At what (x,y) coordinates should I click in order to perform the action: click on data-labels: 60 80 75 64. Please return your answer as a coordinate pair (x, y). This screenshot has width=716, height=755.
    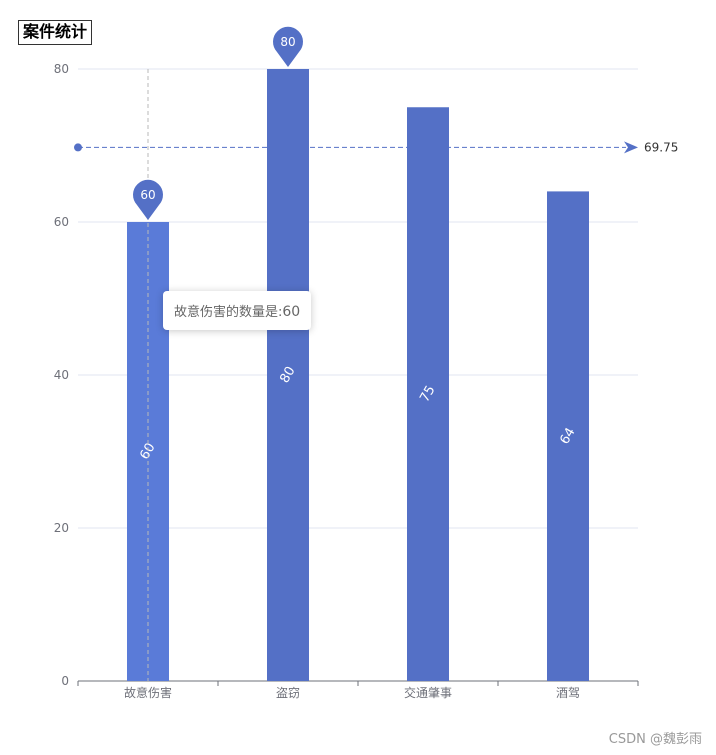
    Looking at the image, I should click on (357, 413).